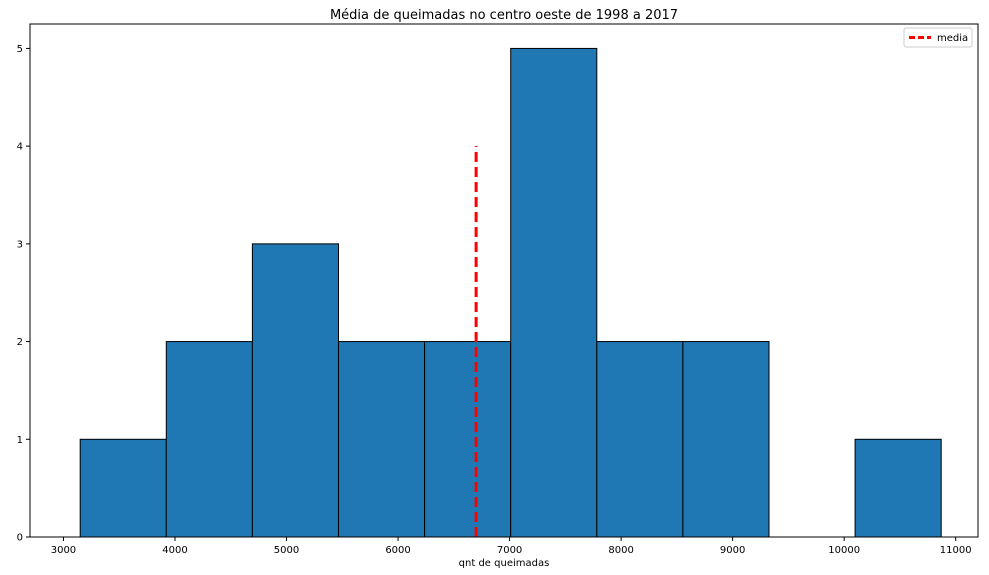 This screenshot has height=575, width=989. I want to click on legend-box, so click(938, 37).